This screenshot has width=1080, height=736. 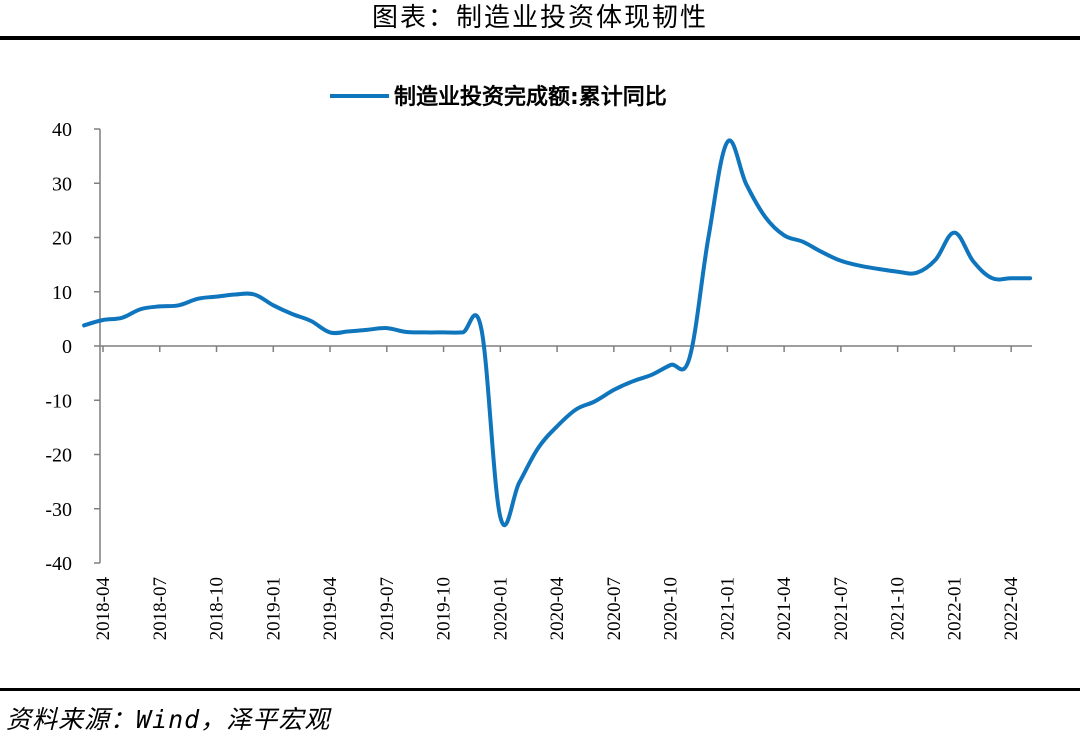 What do you see at coordinates (168, 719) in the screenshot?
I see `source-note: 资料来源：Wind，泽平宏观` at bounding box center [168, 719].